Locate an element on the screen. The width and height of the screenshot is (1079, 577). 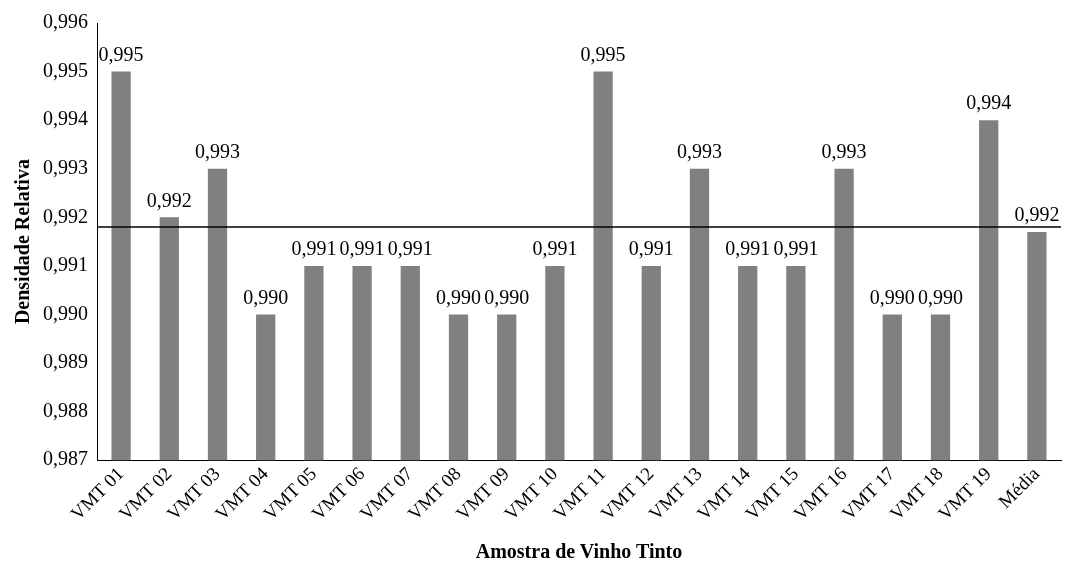
y-tick-label: 0,991 is located at coordinates (65, 264).